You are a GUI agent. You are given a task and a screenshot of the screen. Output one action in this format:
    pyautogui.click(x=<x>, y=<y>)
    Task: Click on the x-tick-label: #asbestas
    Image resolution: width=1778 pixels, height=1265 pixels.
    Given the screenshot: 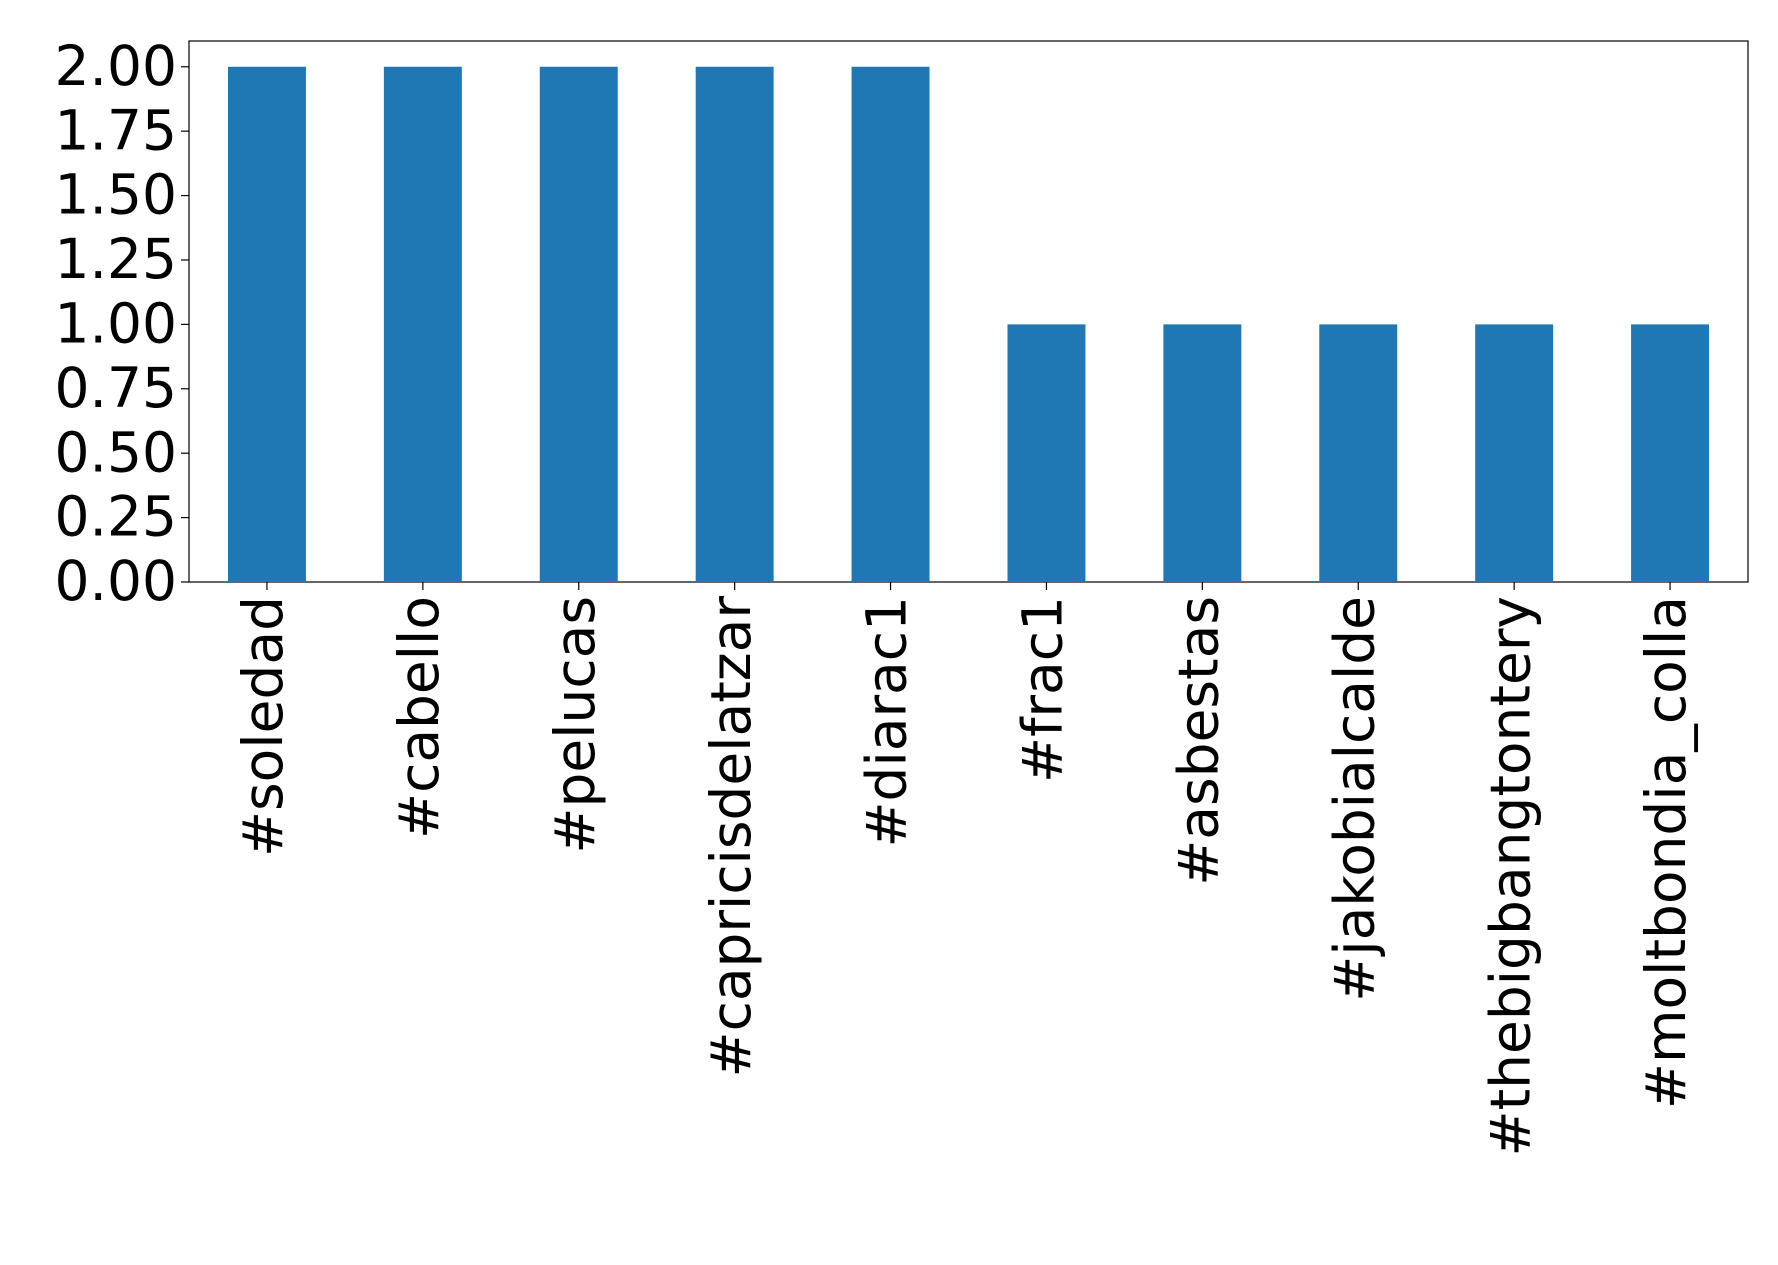 What is the action you would take?
    pyautogui.click(x=1198, y=741)
    